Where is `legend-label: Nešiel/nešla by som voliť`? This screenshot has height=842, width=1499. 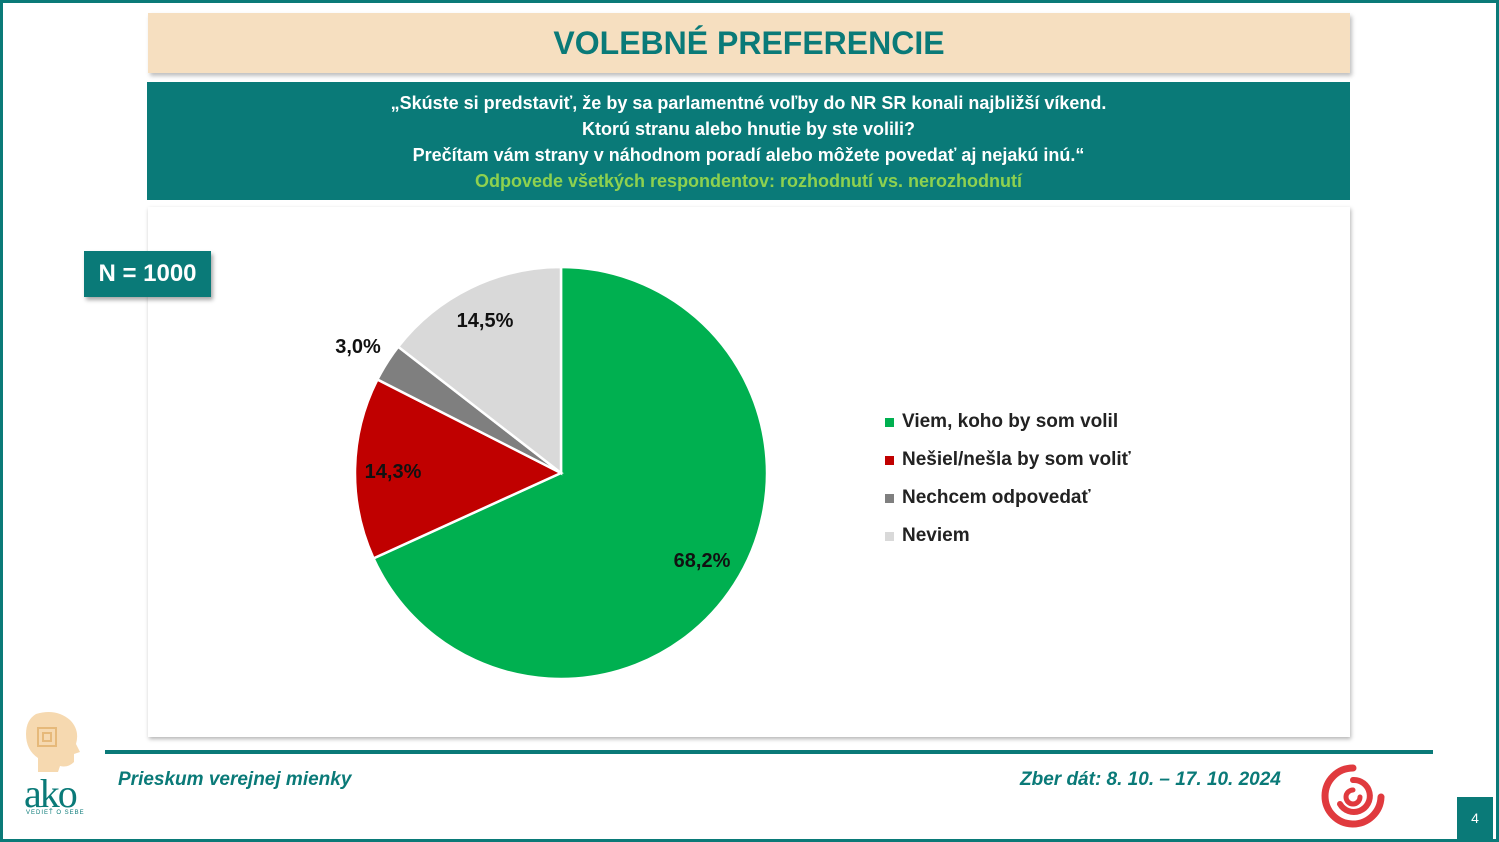 legend-label: Nešiel/nešla by som voliť is located at coordinates (1016, 459).